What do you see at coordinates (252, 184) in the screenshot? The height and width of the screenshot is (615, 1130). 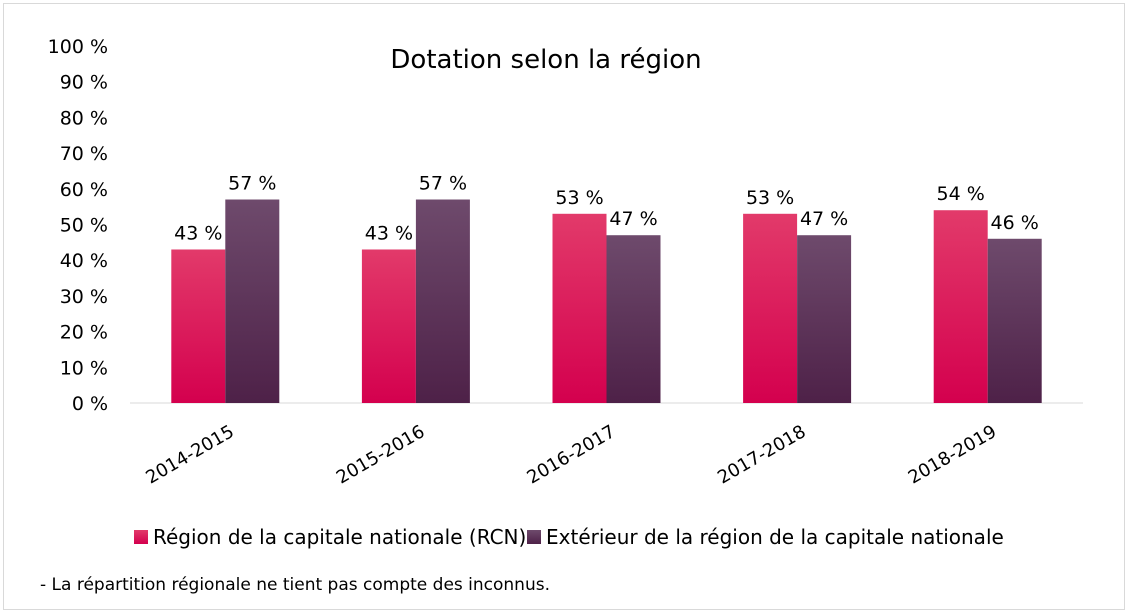 I see `data-label-ext-2014-2015: 57 %` at bounding box center [252, 184].